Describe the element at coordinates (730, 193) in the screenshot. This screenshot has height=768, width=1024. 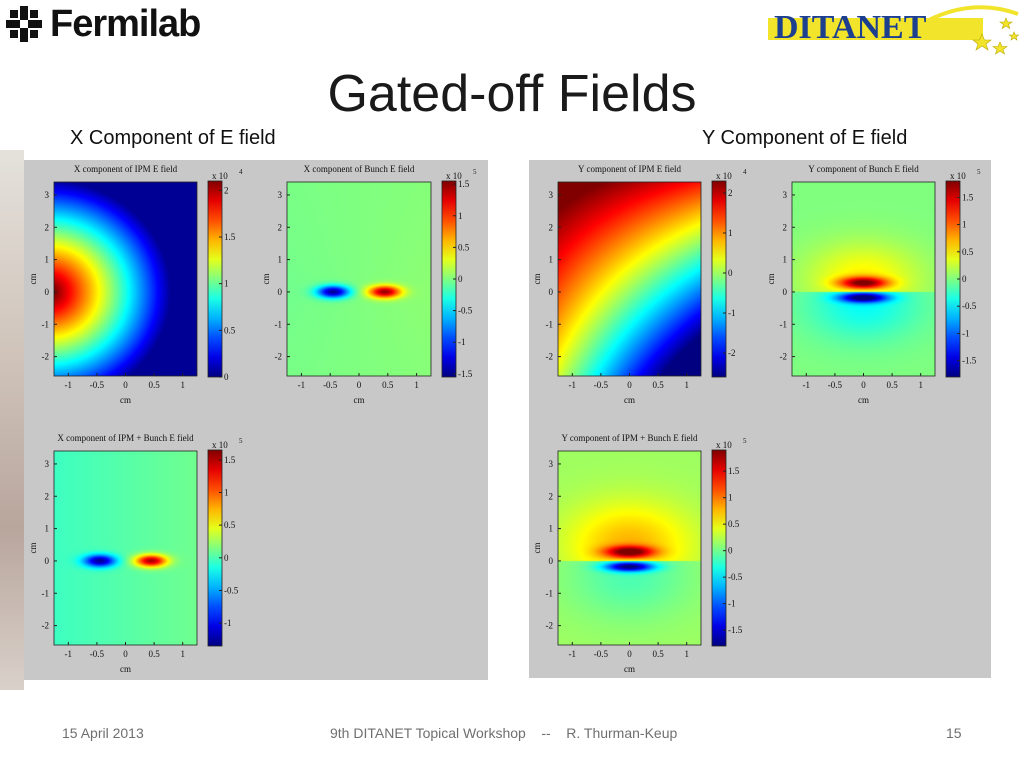
I see `colorbar-tick-label: 2` at that location.